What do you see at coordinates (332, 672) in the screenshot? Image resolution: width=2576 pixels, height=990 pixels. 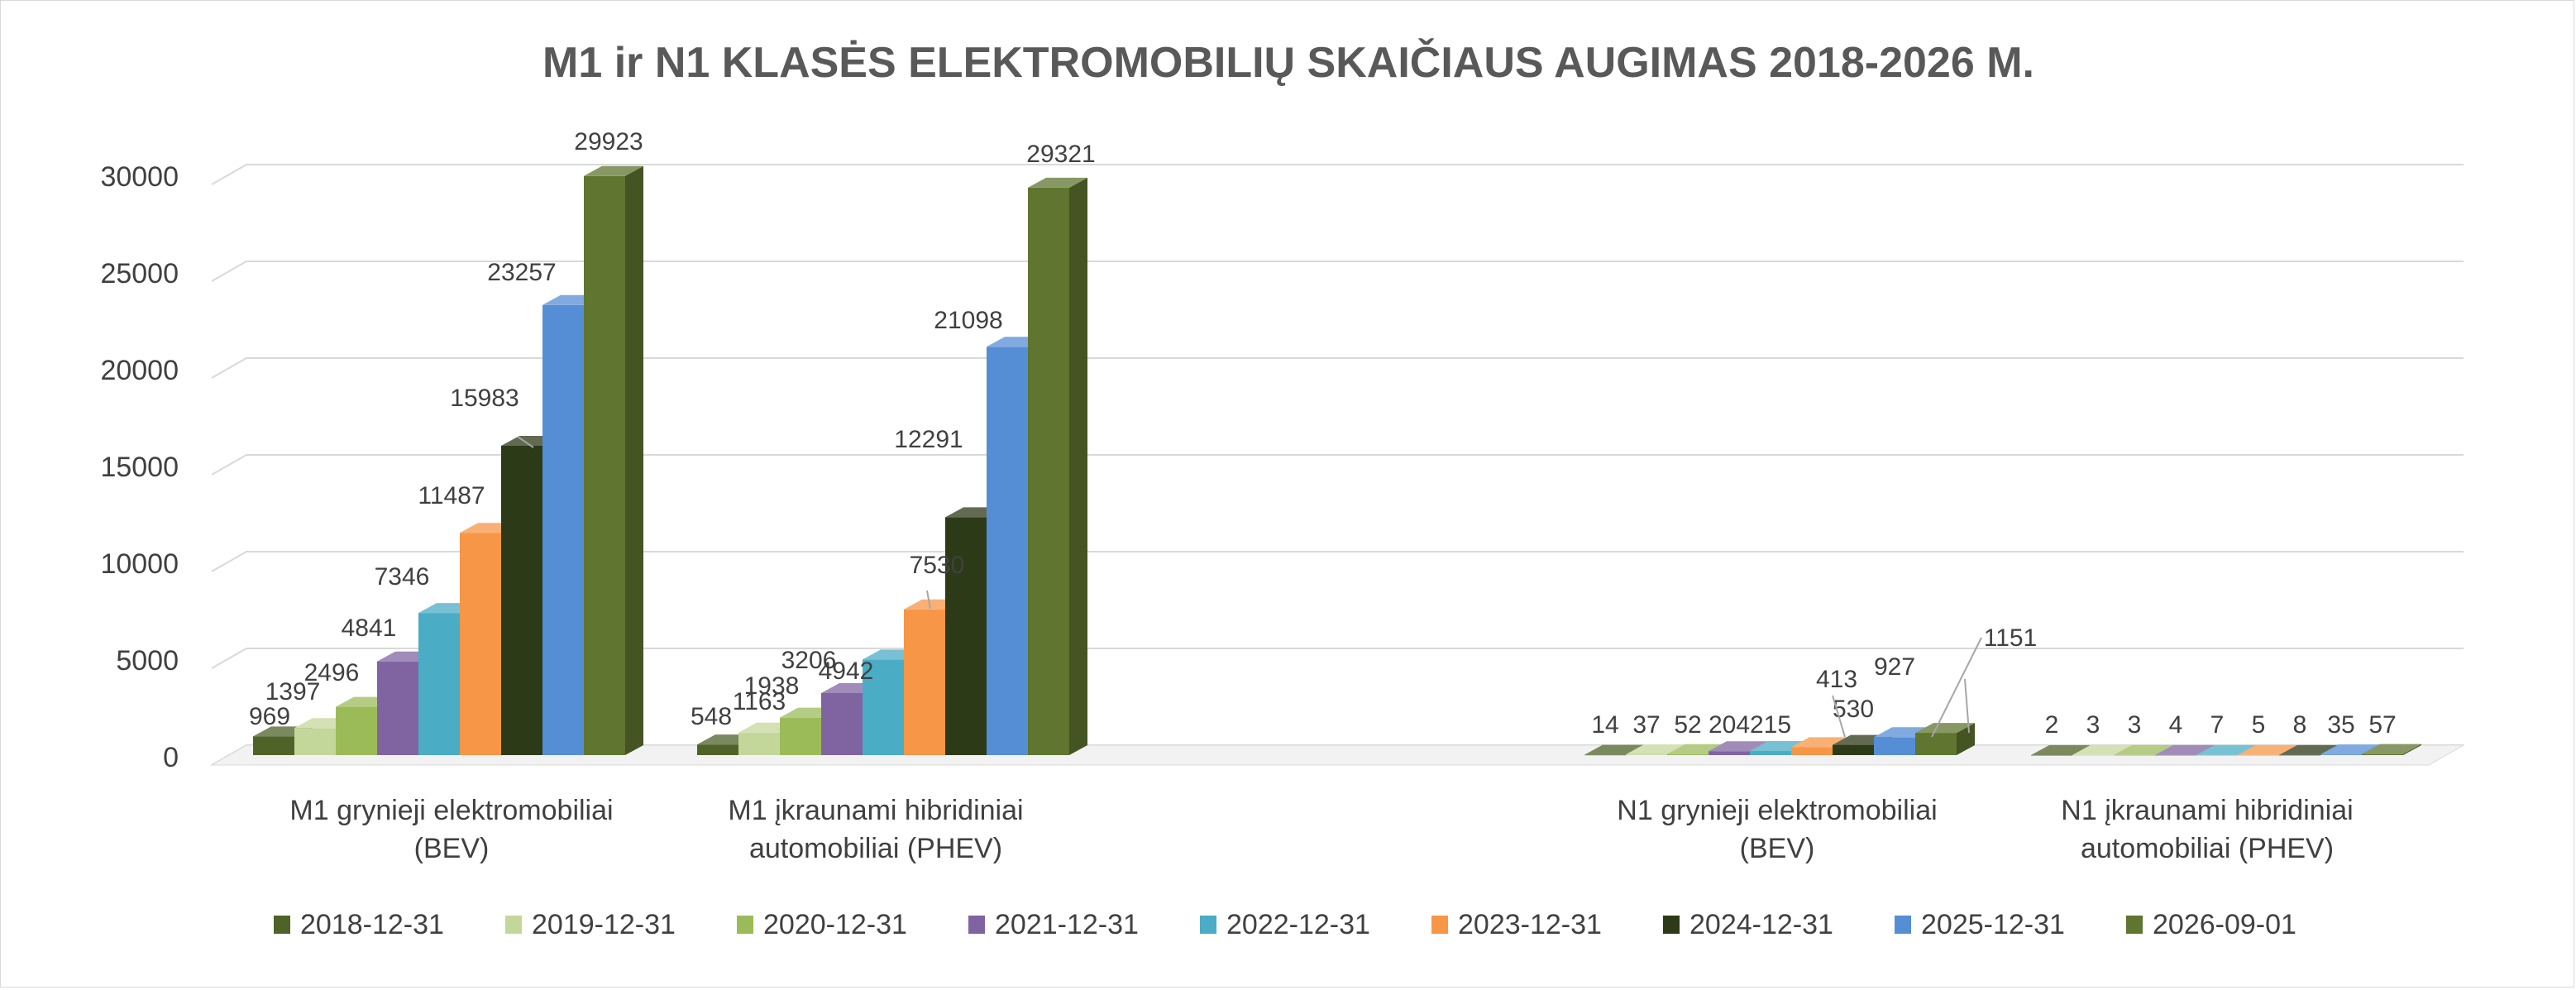 I see `data-label: 2496` at bounding box center [332, 672].